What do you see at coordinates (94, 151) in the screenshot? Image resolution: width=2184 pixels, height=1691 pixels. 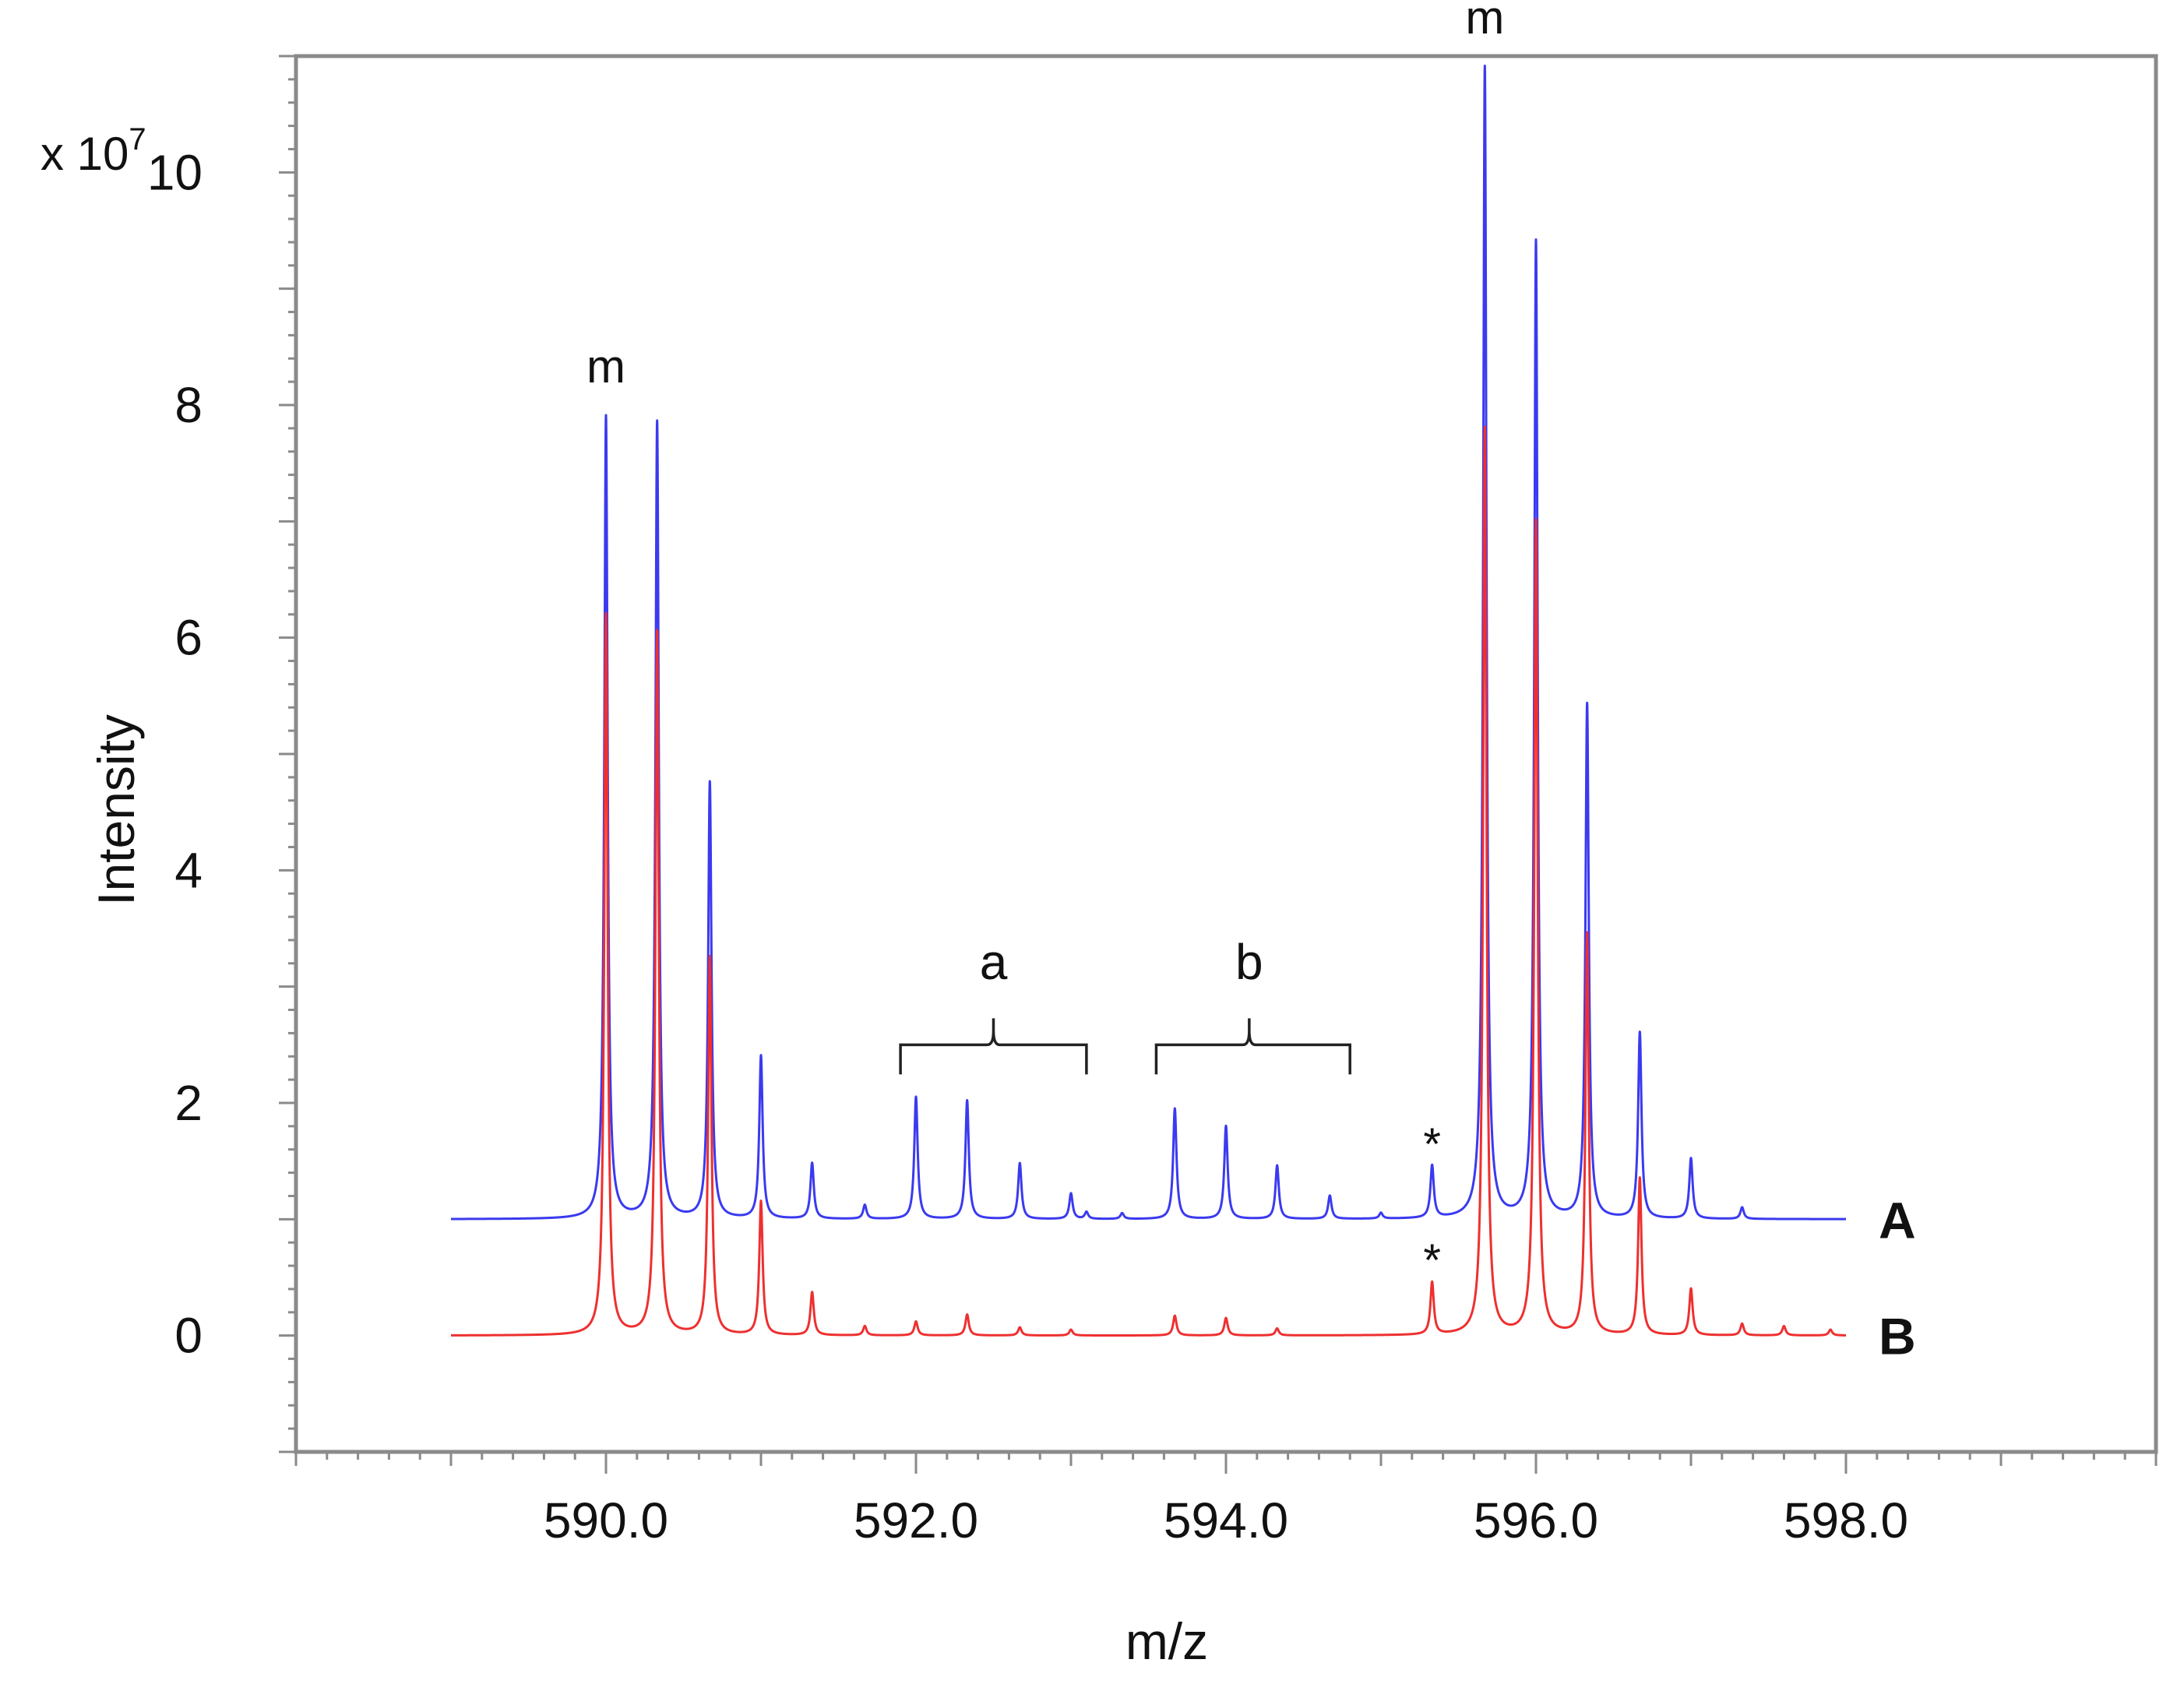 I see `y-exponent-label: x 107` at bounding box center [94, 151].